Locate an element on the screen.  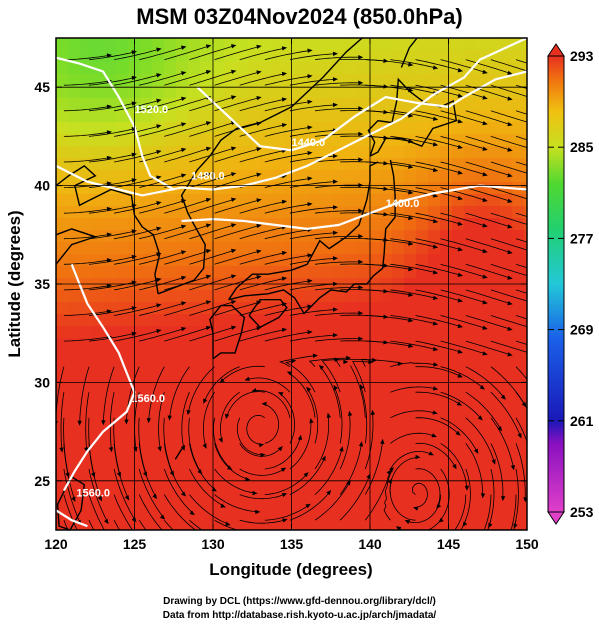
colorbar-tick-label: 253 is located at coordinates (582, 512).